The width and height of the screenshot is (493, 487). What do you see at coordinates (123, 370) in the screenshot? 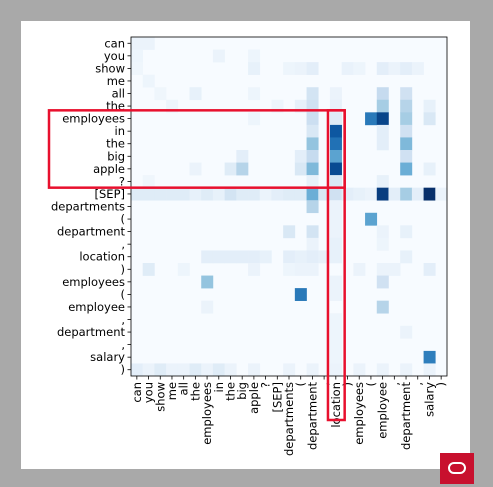
I see `y-tick-label: )` at bounding box center [123, 370].